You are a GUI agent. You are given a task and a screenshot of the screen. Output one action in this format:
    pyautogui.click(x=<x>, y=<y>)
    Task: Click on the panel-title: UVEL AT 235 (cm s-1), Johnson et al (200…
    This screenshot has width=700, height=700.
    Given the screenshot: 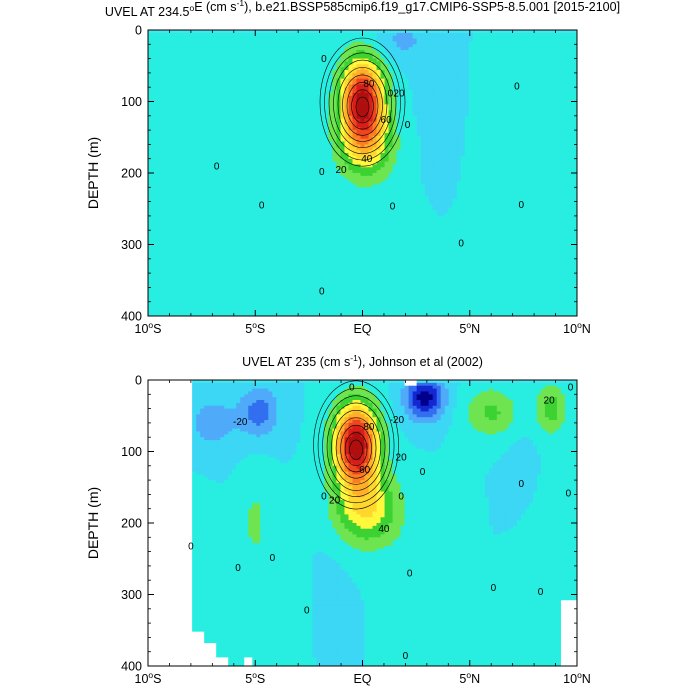 What is the action you would take?
    pyautogui.click(x=362, y=361)
    